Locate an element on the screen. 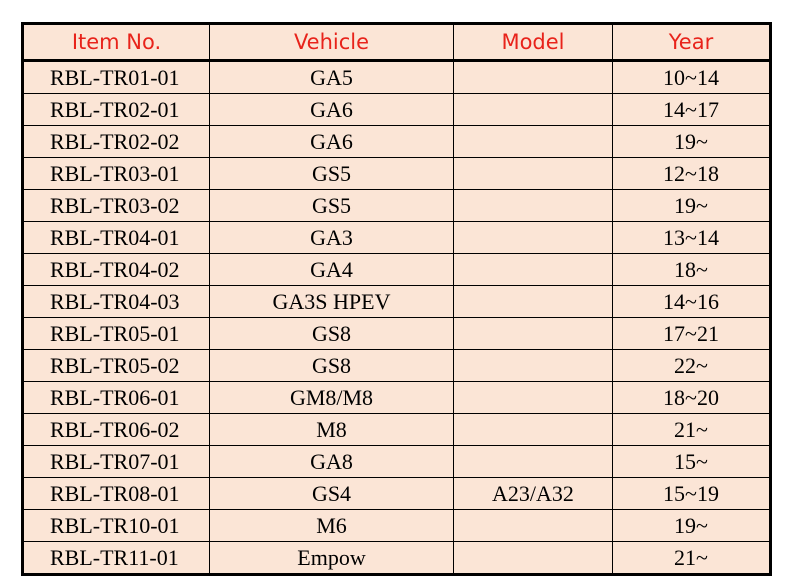 The height and width of the screenshot is (587, 801). cell-item-no: RBL-TR07-01 is located at coordinates (116, 461).